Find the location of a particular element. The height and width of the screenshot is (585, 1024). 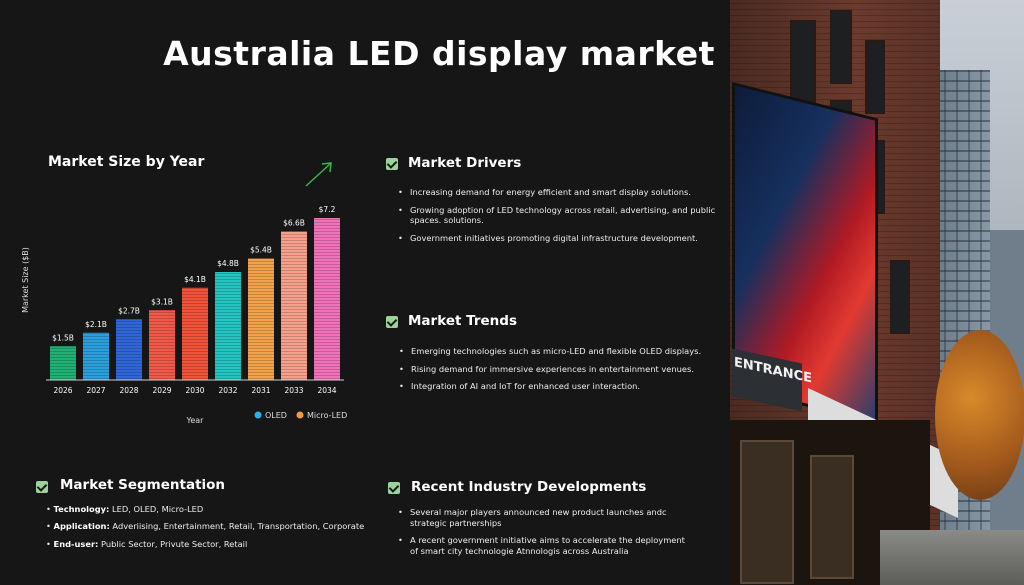

data-label: $4.1B is located at coordinates (195, 279).